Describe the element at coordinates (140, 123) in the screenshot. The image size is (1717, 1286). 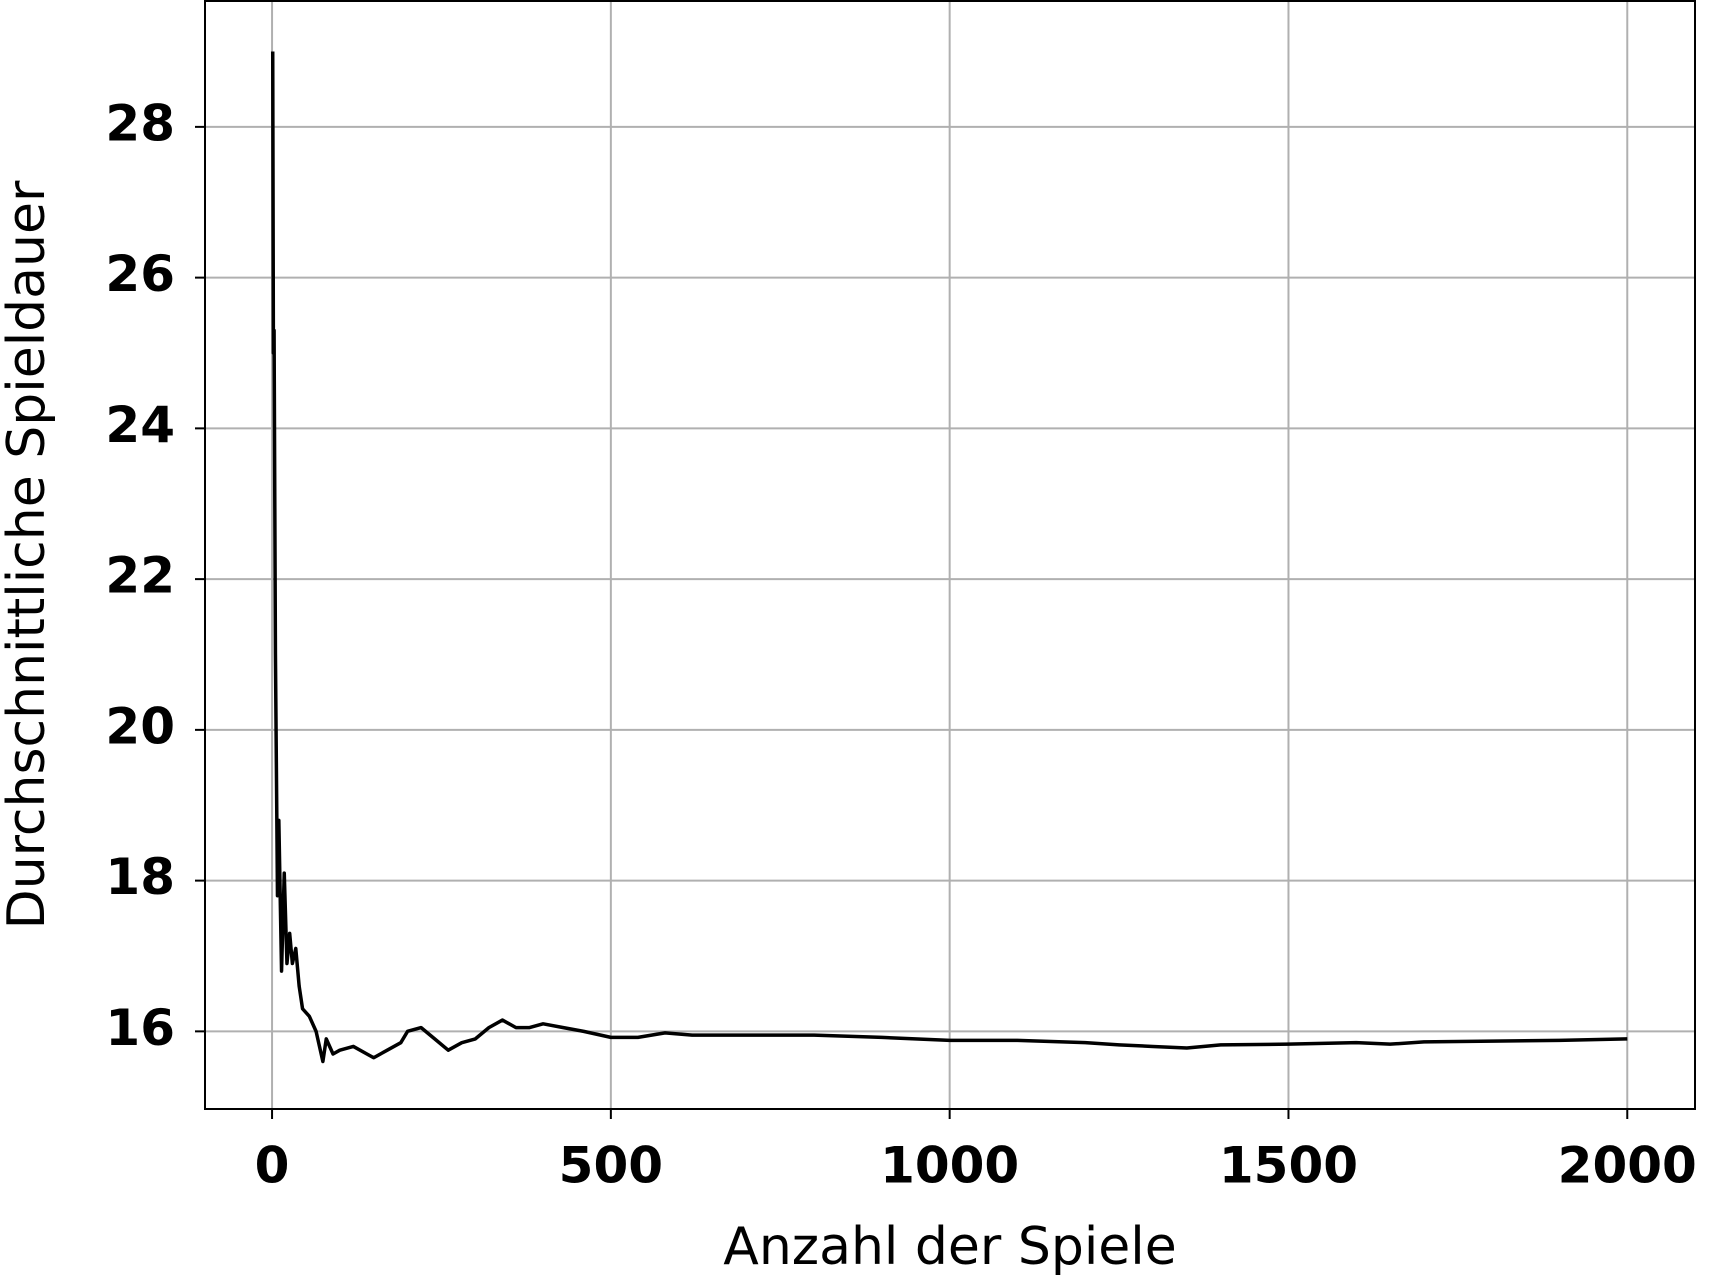
I see `y-tick-label: 28` at that location.